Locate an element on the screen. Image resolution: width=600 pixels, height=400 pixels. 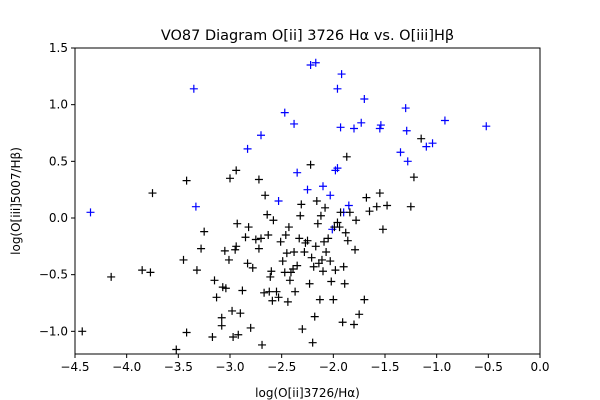
x-tick-label: −0.5 is located at coordinates (488, 367).